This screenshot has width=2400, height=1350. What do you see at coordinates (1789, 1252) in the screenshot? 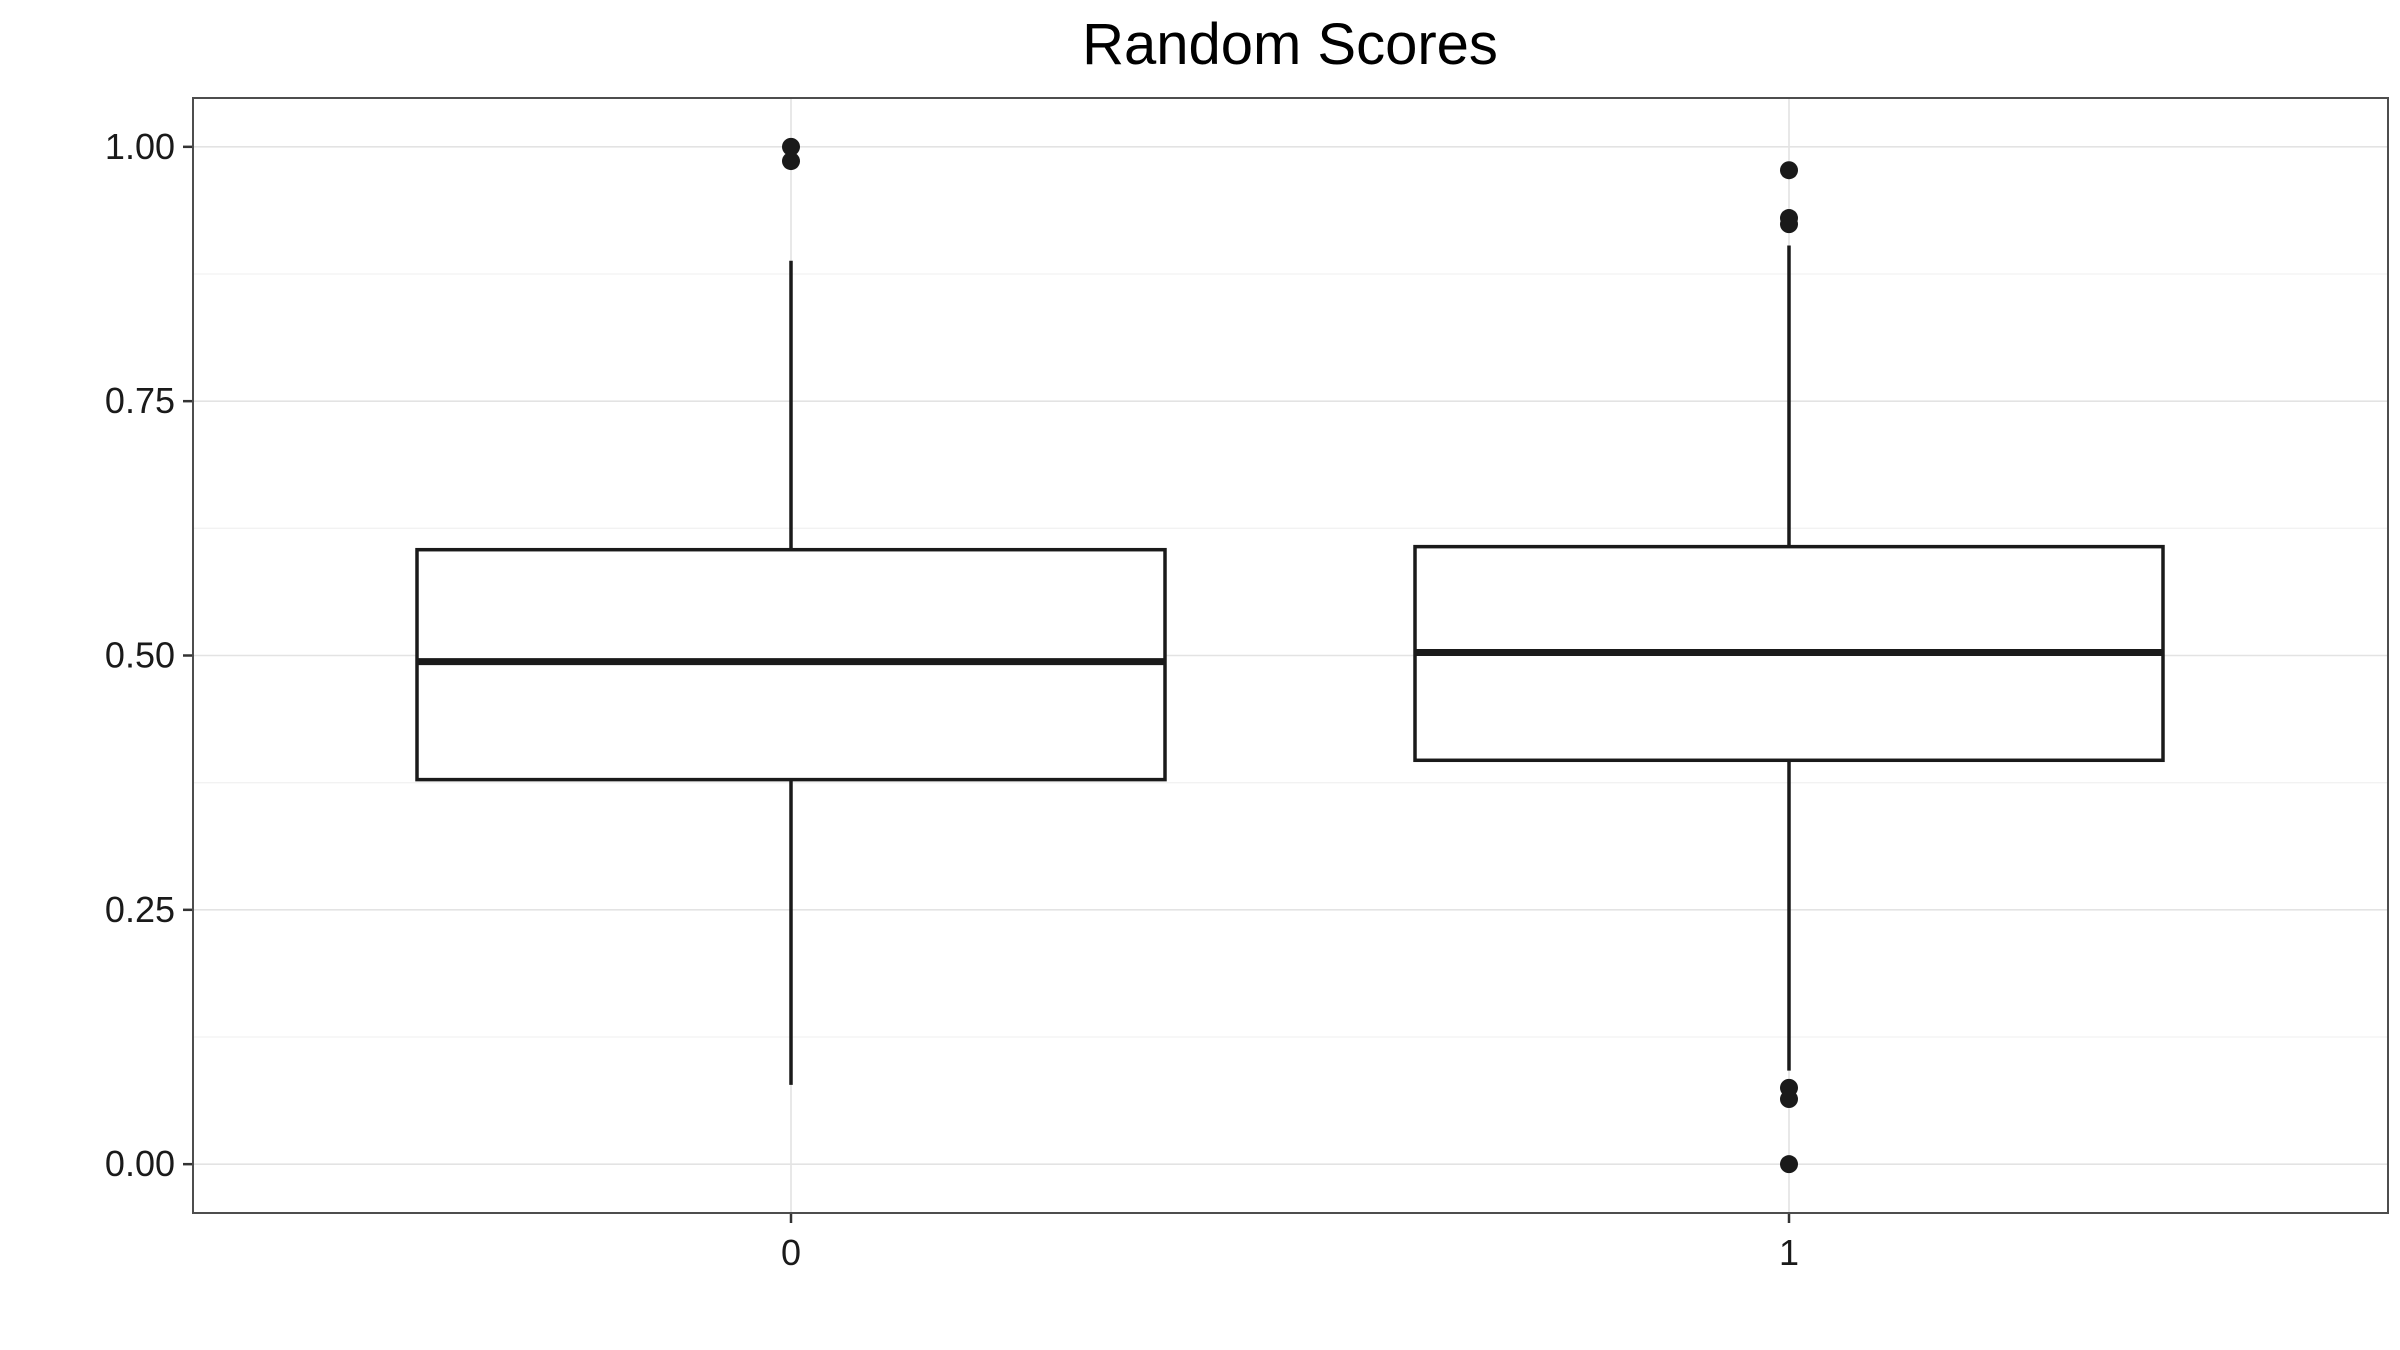
I see `x-tick-label: 1` at bounding box center [1789, 1252].